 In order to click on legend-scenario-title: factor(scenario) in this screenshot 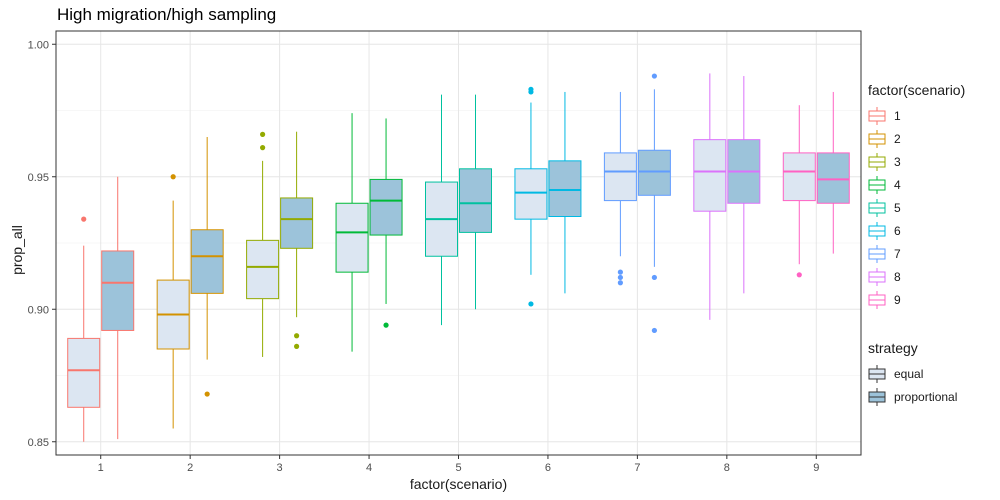, I will do `click(917, 90)`.